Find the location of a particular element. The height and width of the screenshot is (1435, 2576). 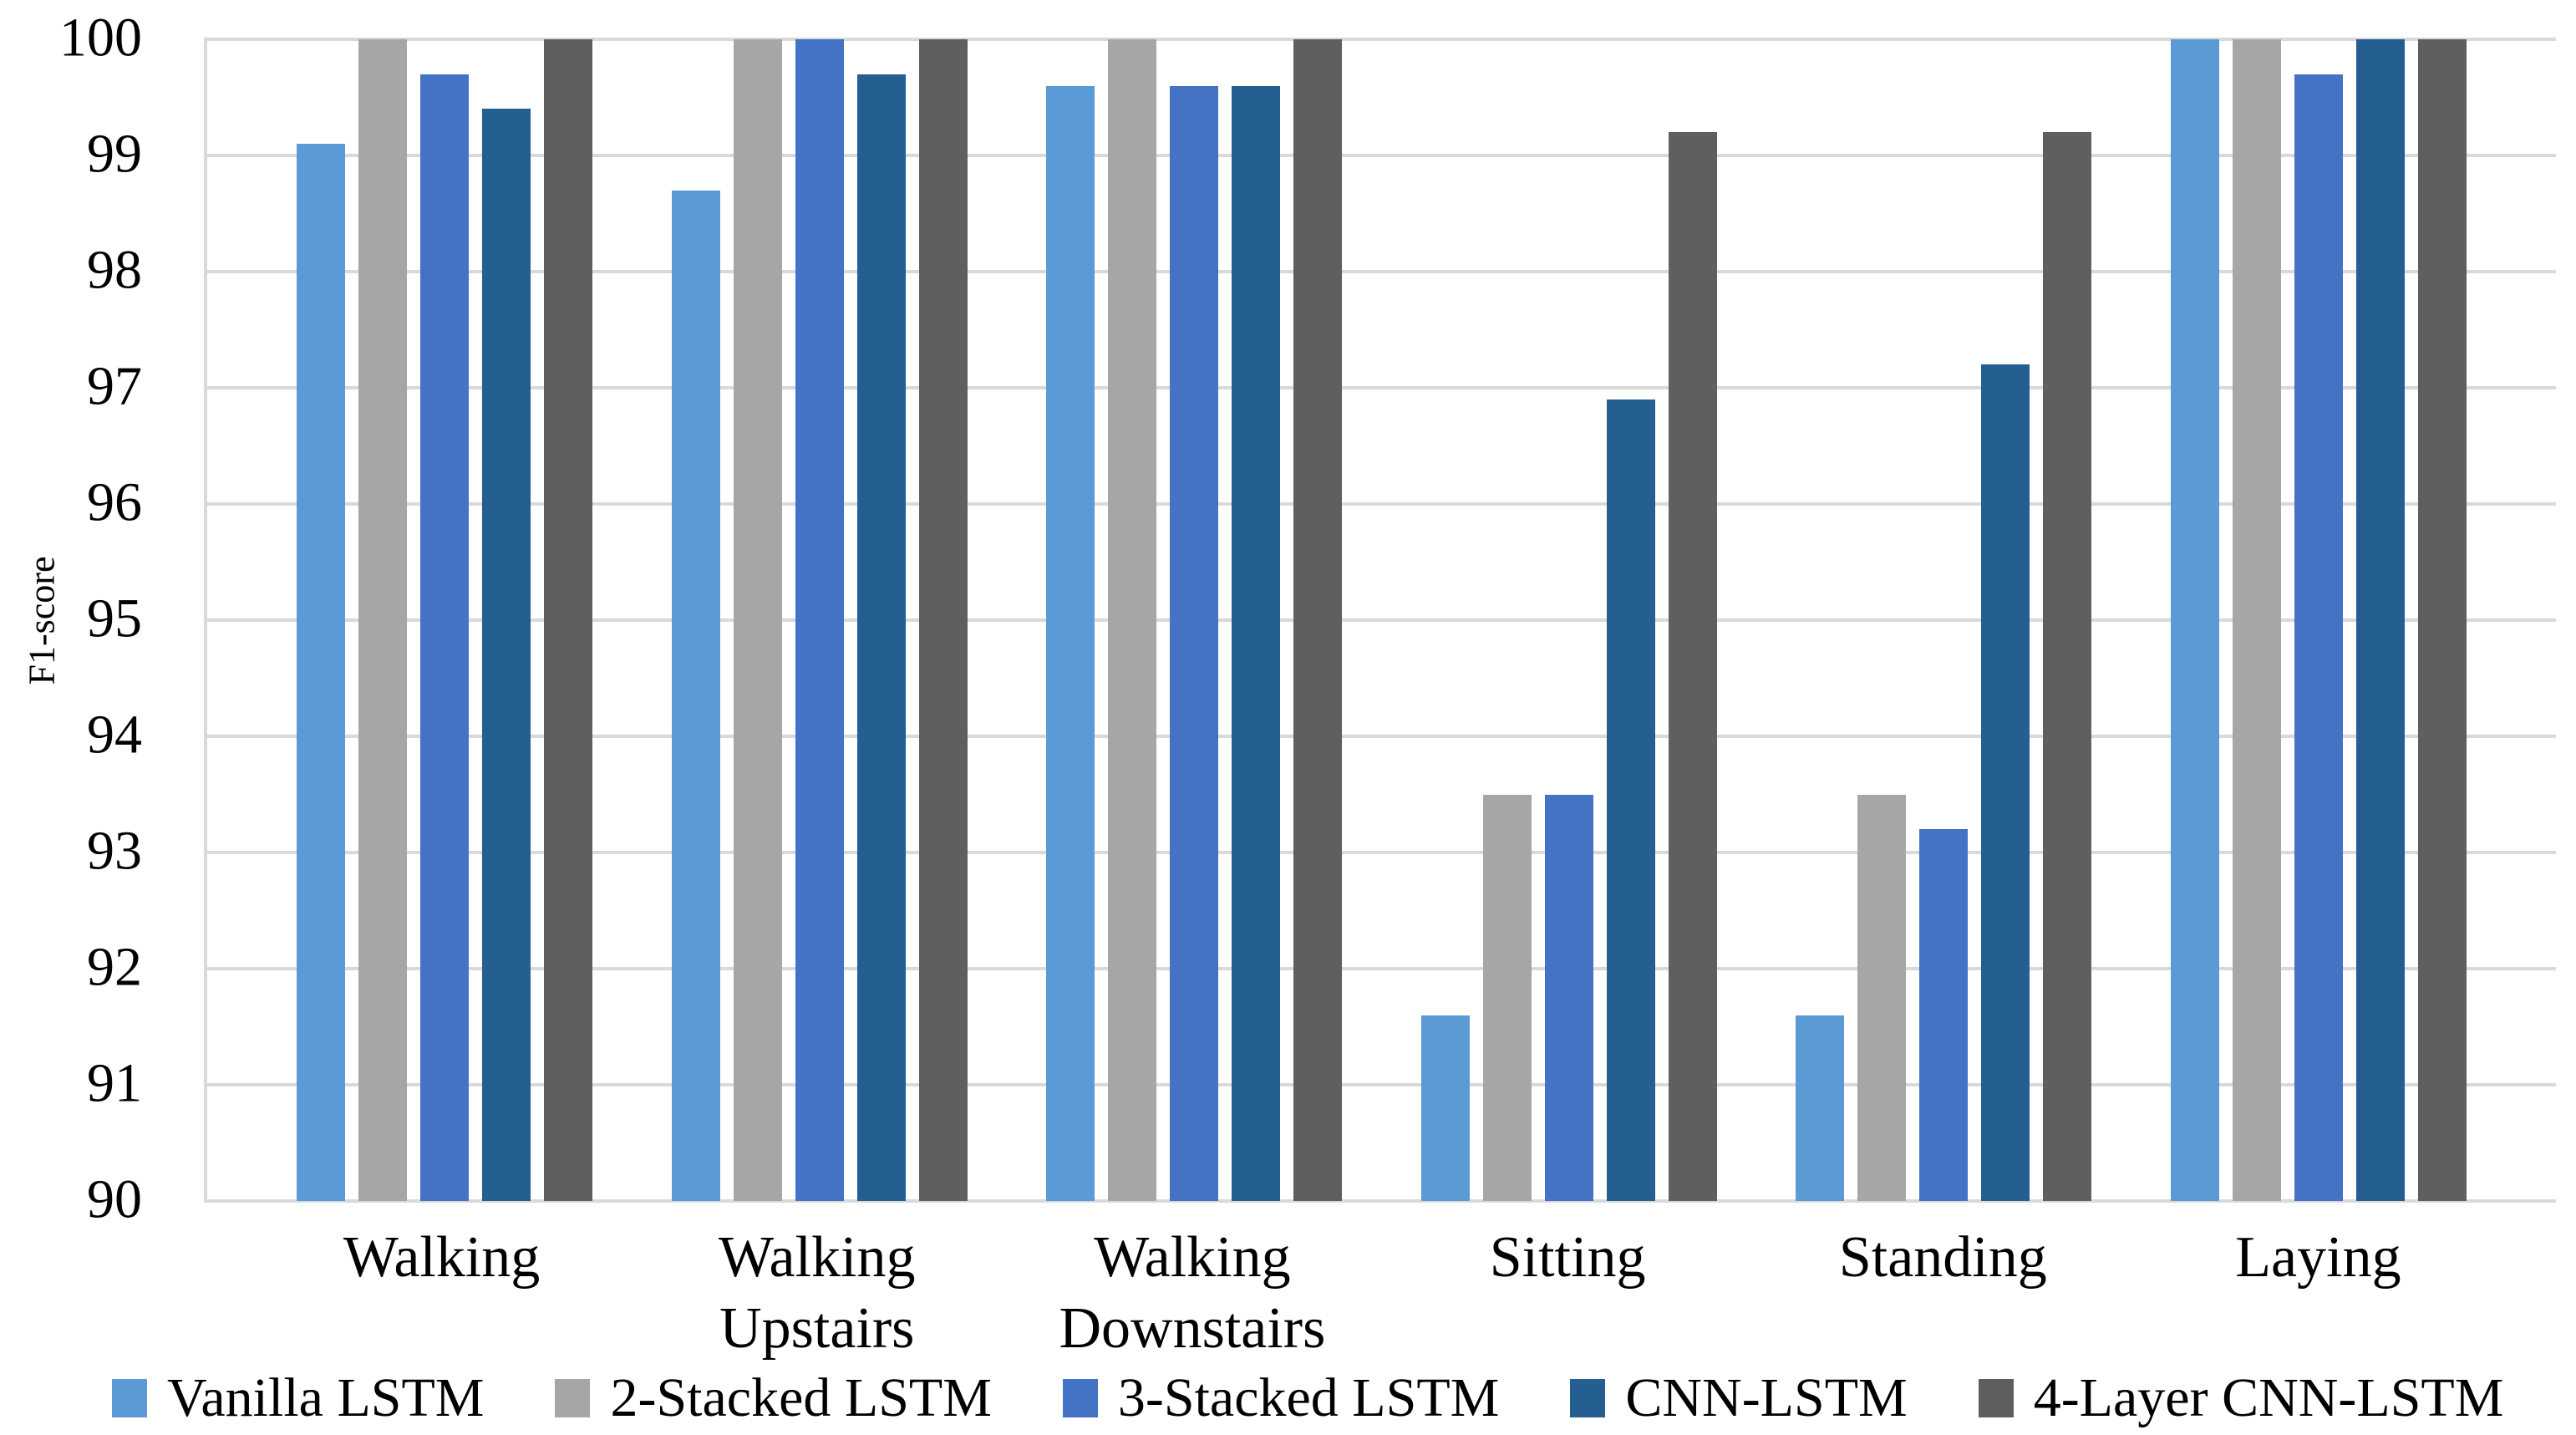

y-tick-label: 94 is located at coordinates (114, 735).